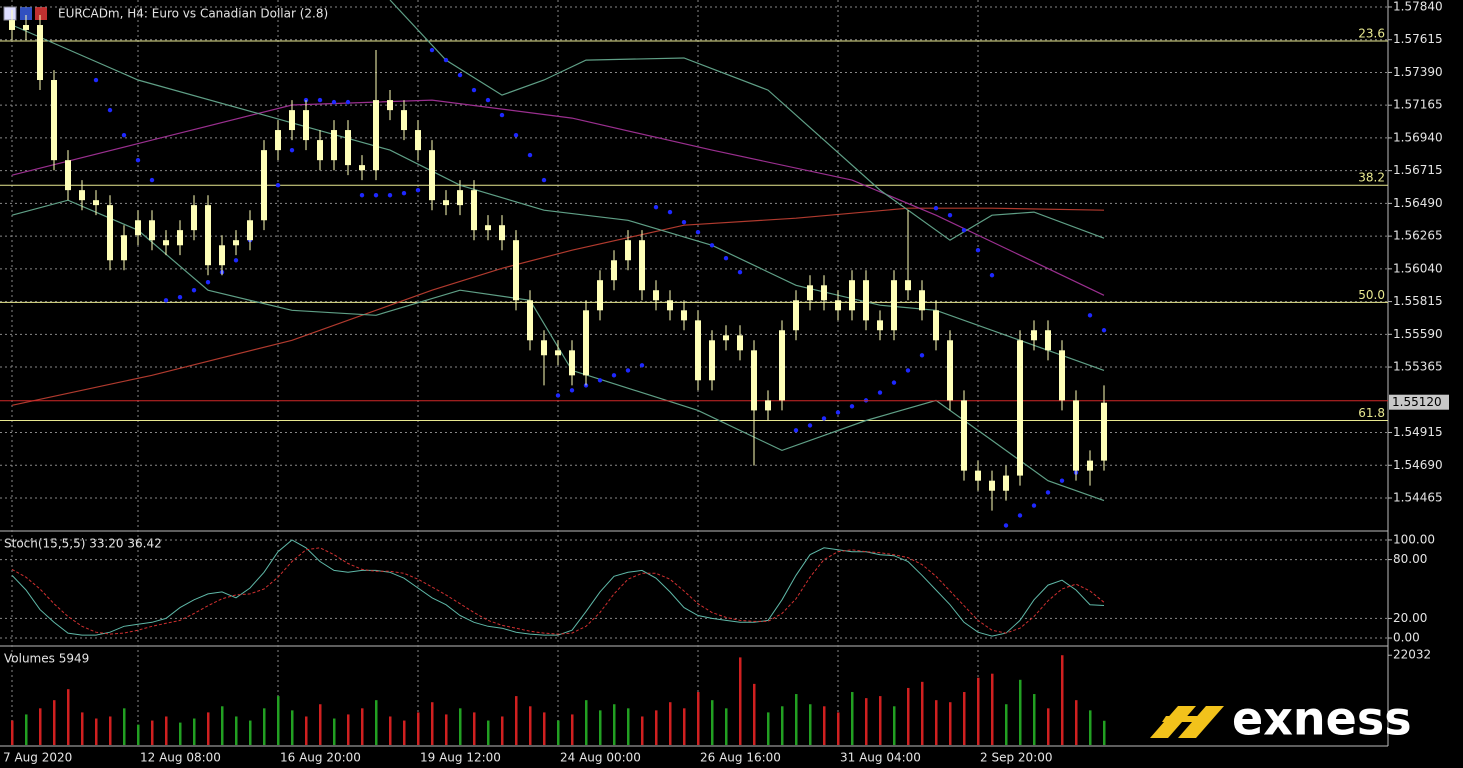 This screenshot has width=1463, height=768. I want to click on x-tick-label: 19 Aug 12:00, so click(460, 758).